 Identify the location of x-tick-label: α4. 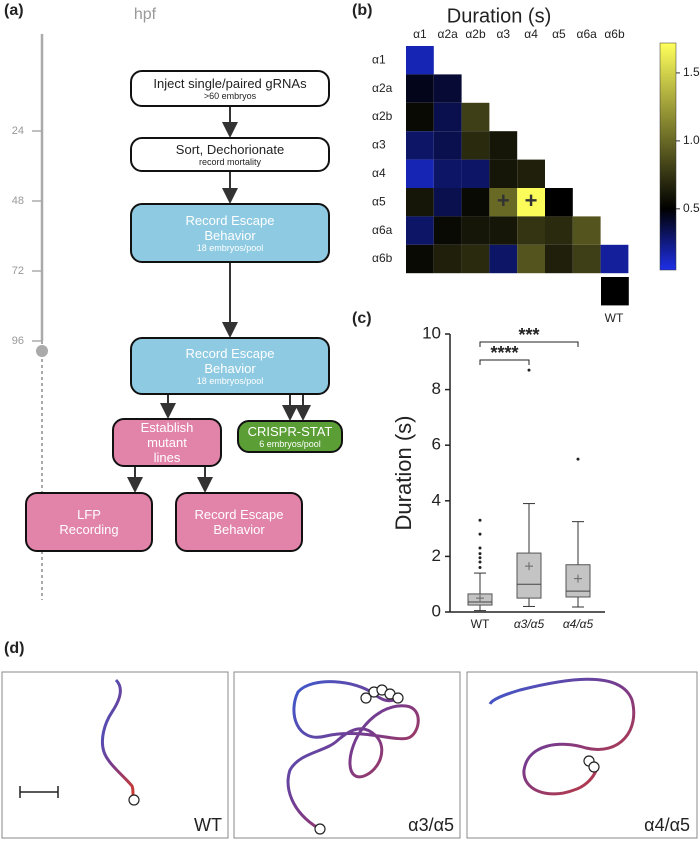
(531, 34).